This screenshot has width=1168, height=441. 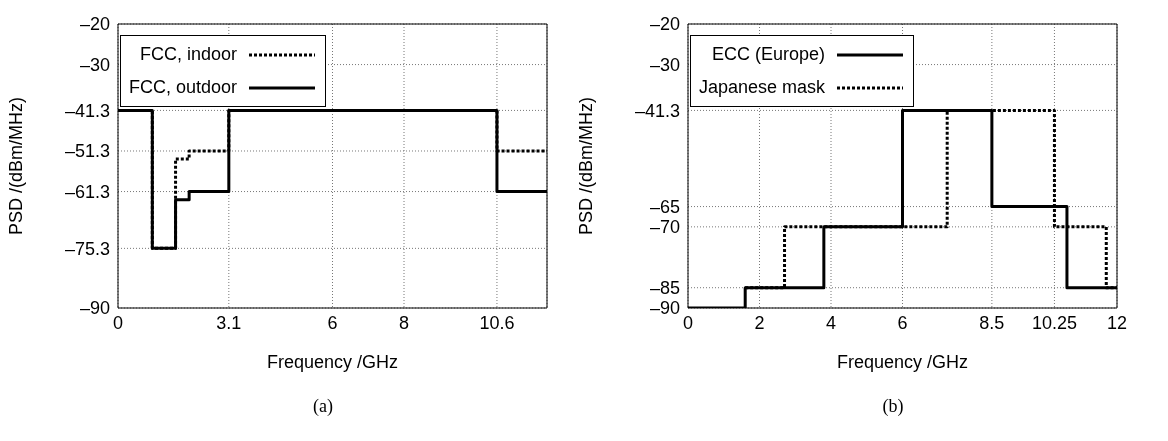 I want to click on y-tick-label: –70, so click(x=664, y=227).